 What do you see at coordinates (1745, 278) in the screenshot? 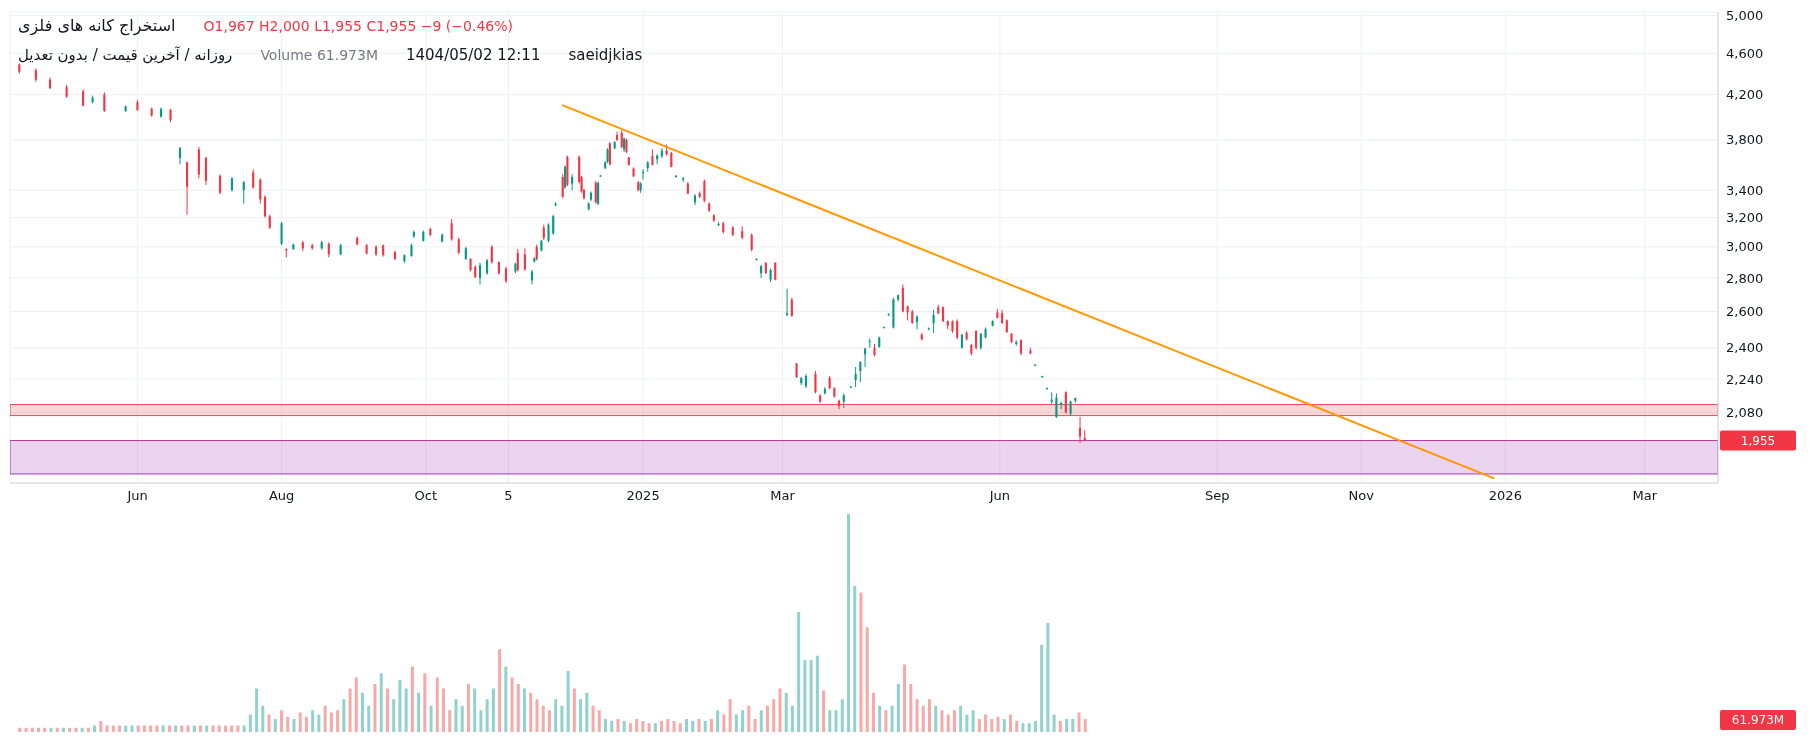
I see `y-tick-label: 2,800` at bounding box center [1745, 278].